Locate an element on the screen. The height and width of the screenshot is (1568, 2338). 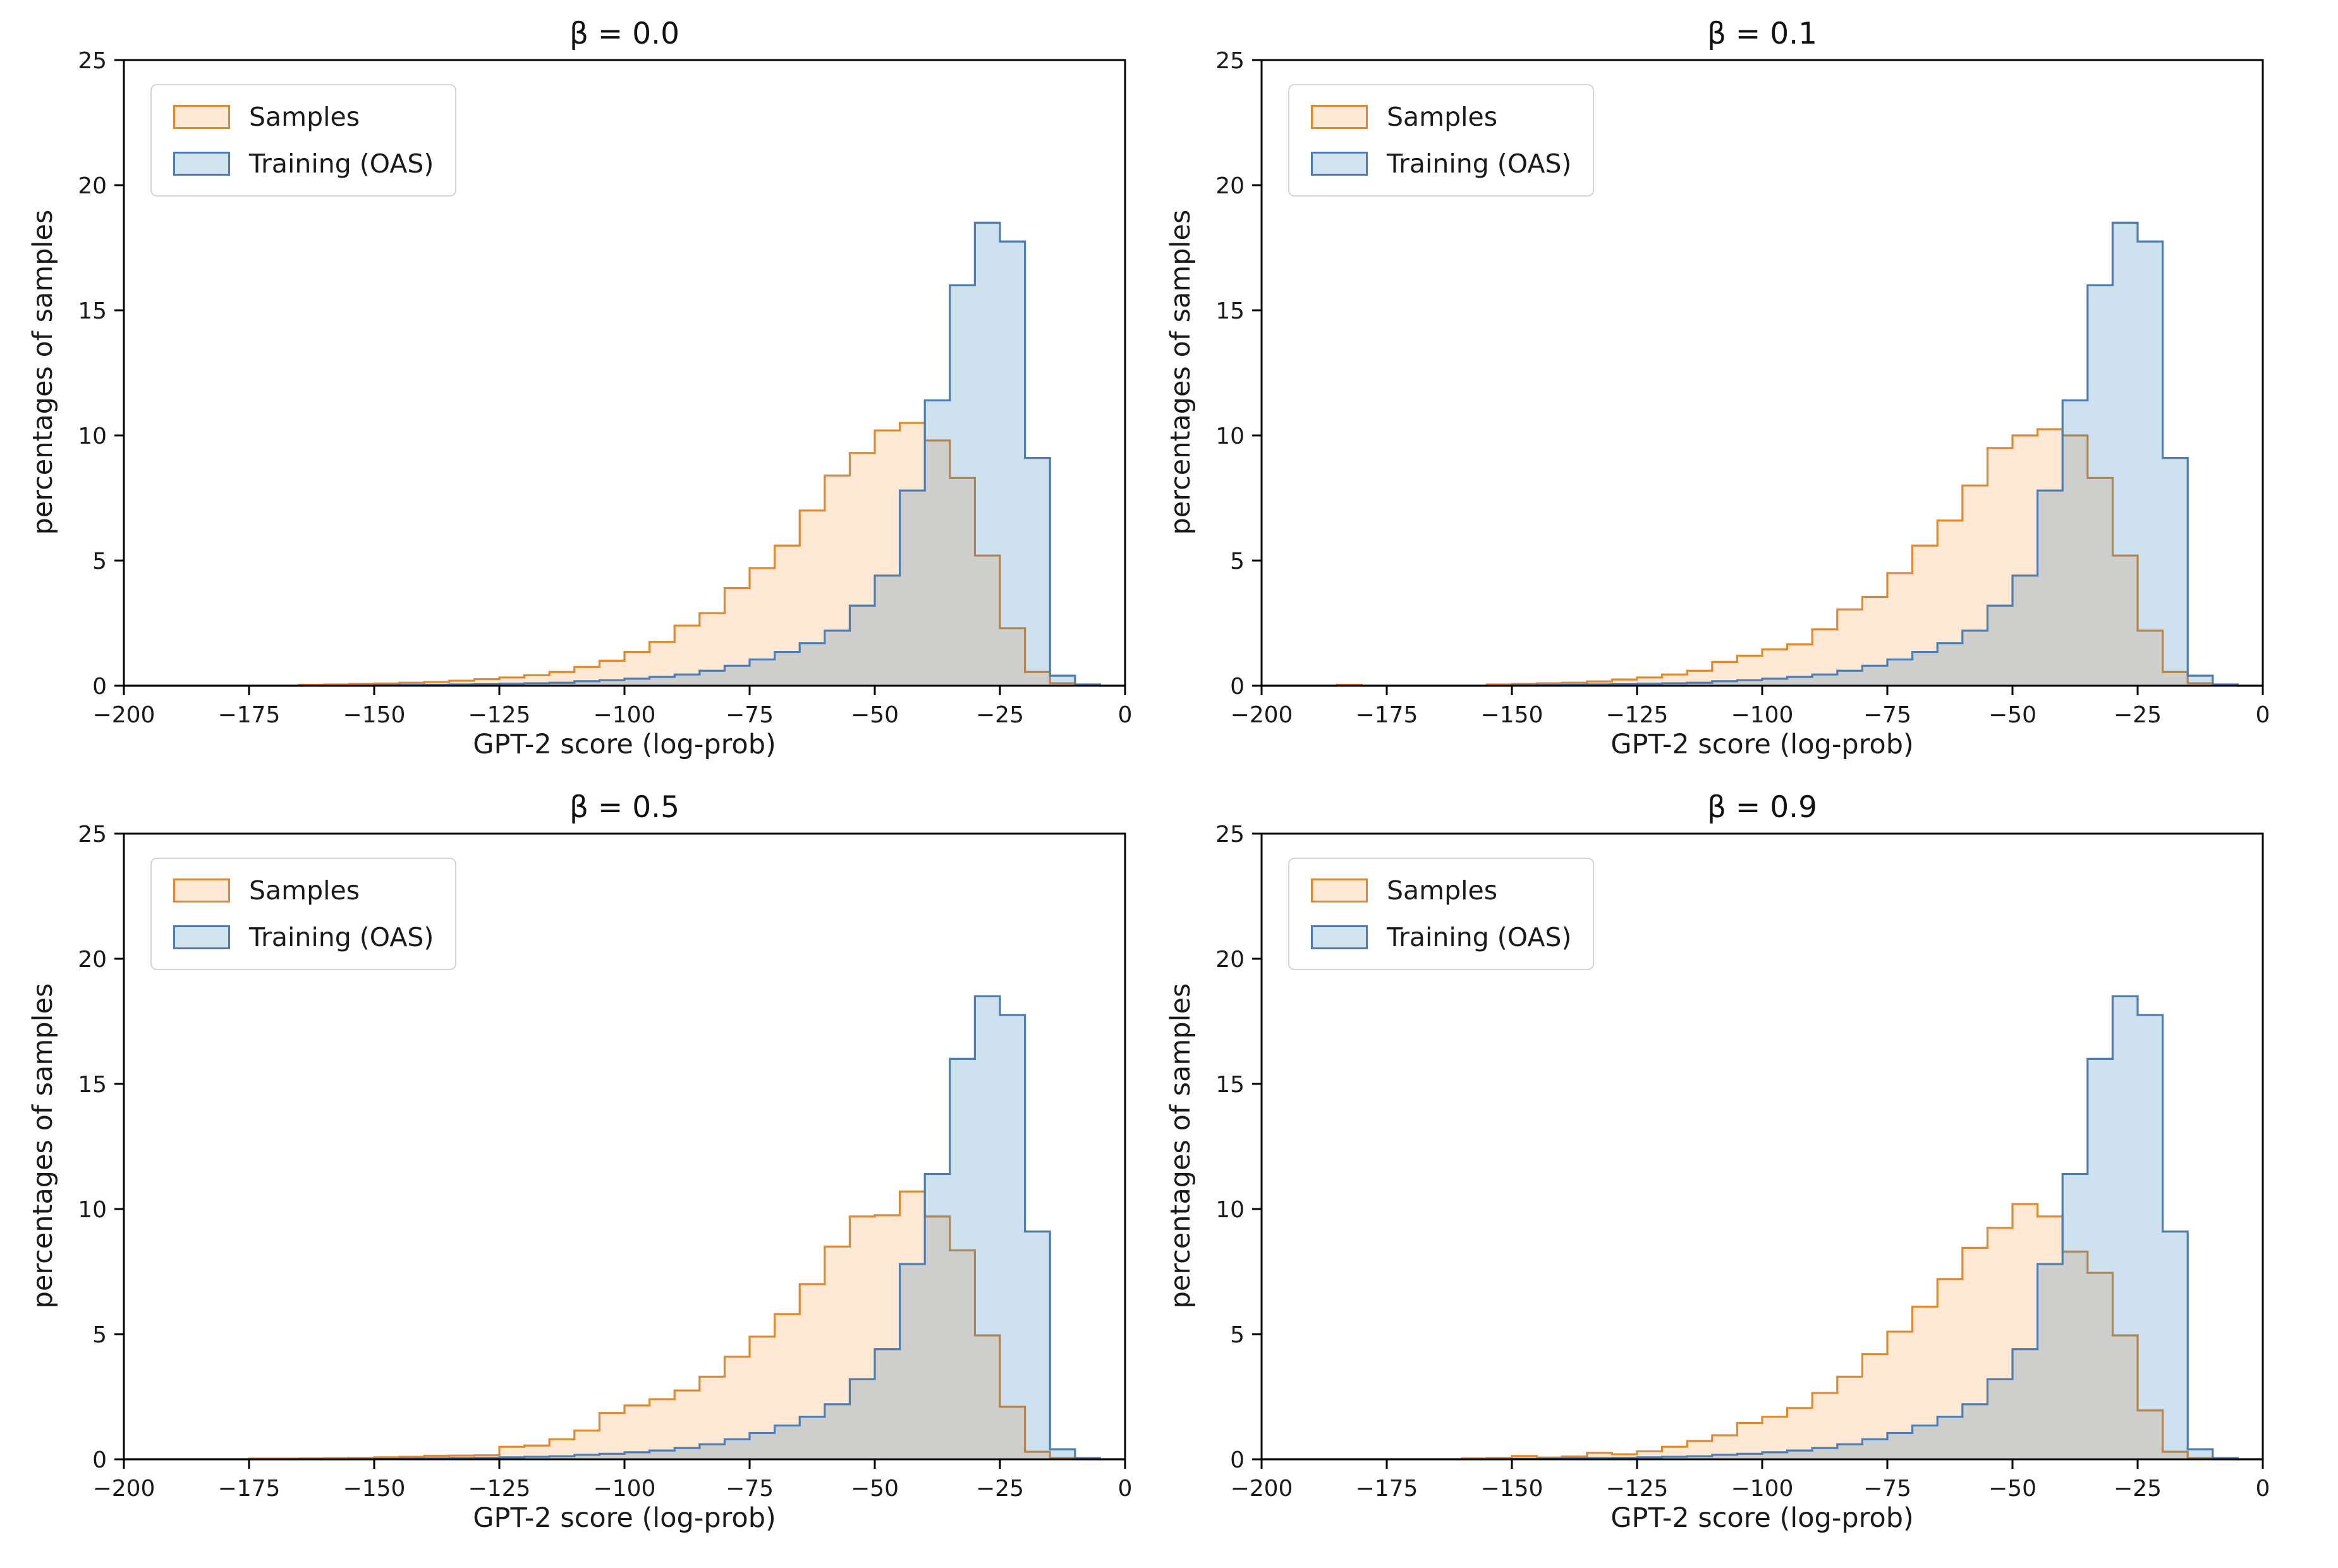
panel-title: β = 0.0 is located at coordinates (624, 33).